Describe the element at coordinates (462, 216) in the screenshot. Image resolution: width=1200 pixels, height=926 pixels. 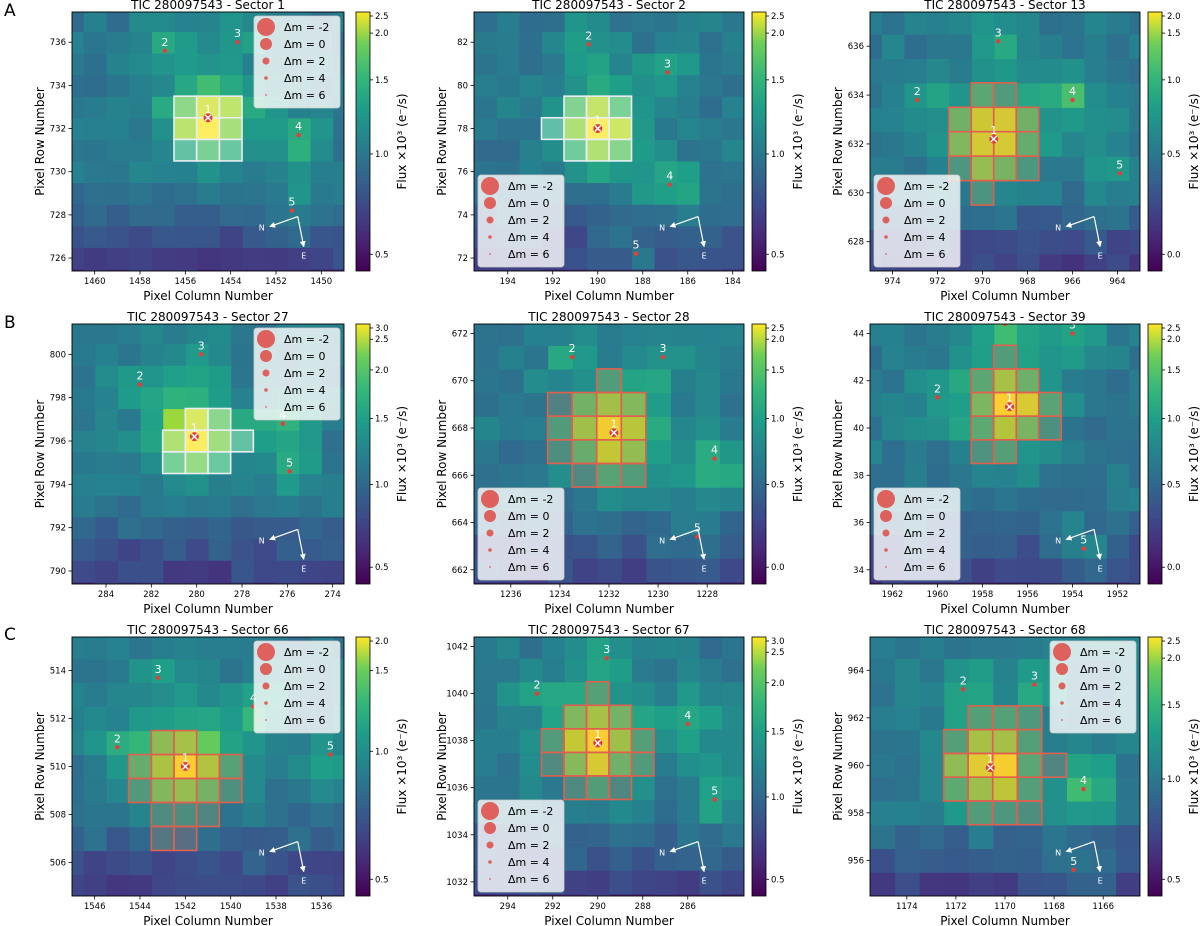
I see `y-tick-label: 74` at that location.